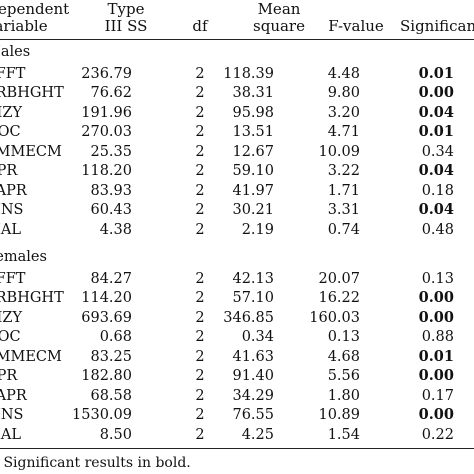  Describe the element at coordinates (343, 132) in the screenshot. I see `cell-f-value: 4.71` at that location.